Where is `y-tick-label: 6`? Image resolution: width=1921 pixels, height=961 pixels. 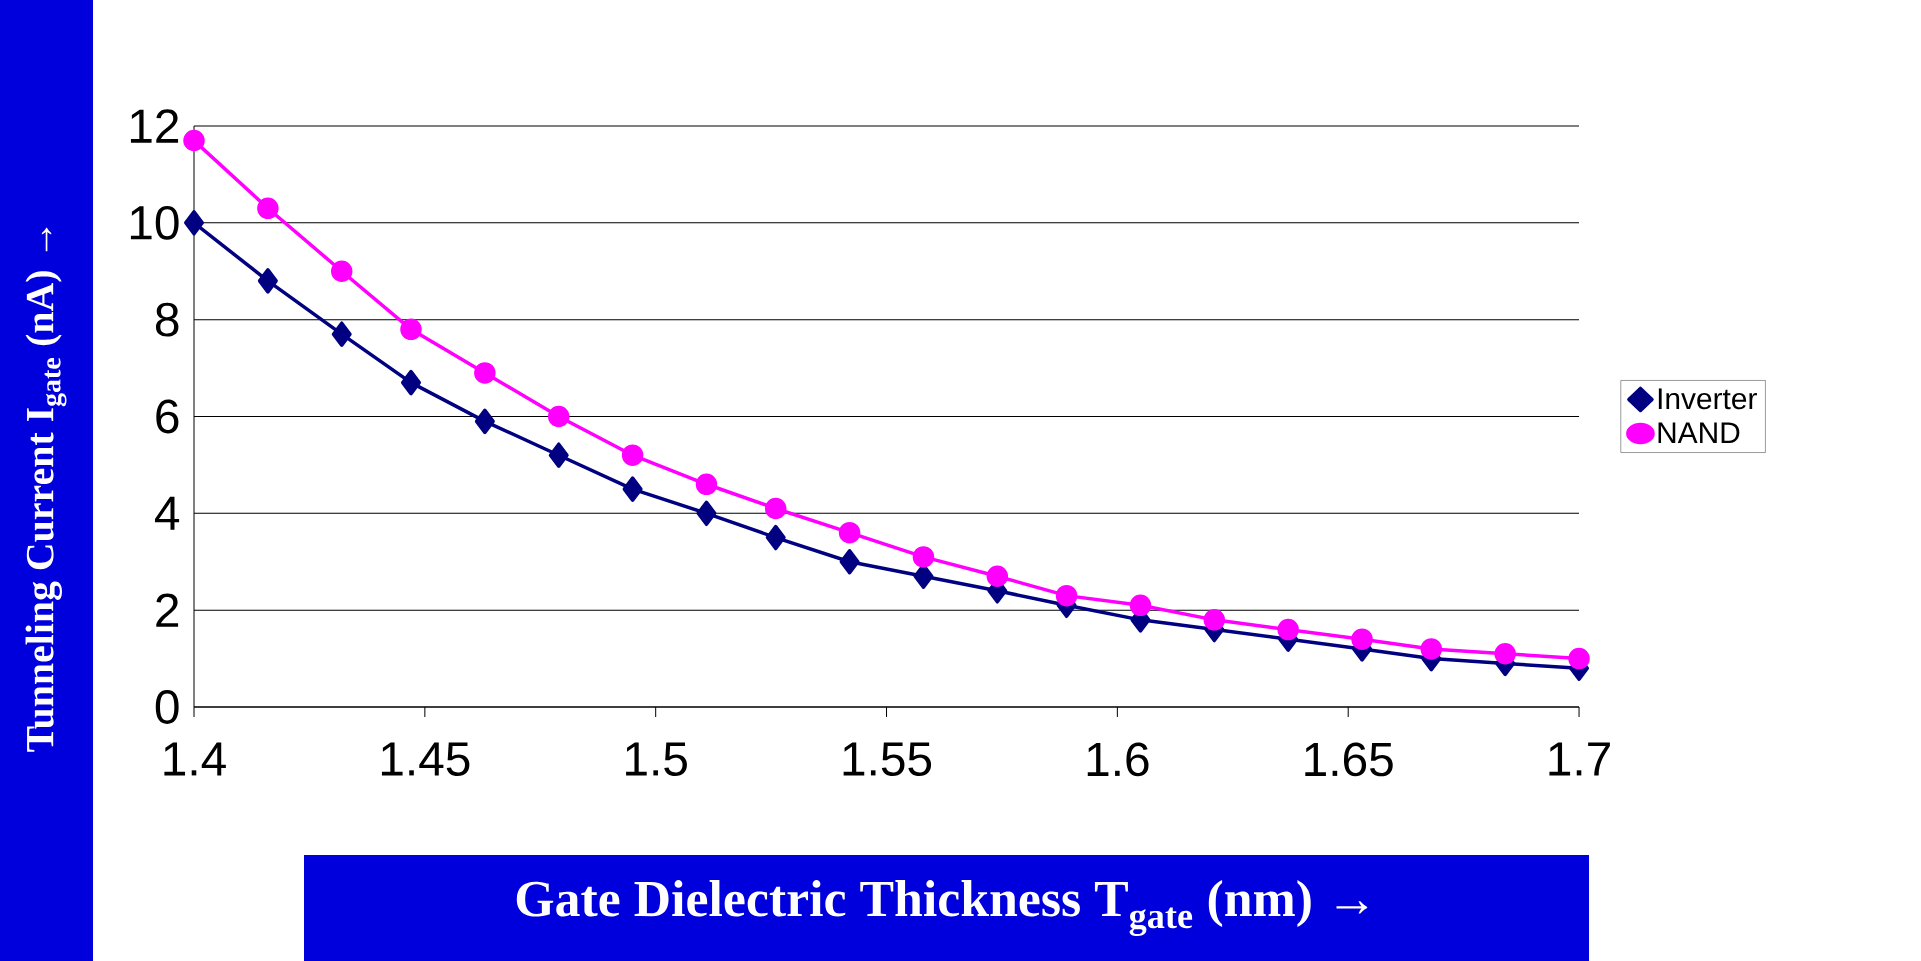
y-tick-label: 6 is located at coordinates (167, 416).